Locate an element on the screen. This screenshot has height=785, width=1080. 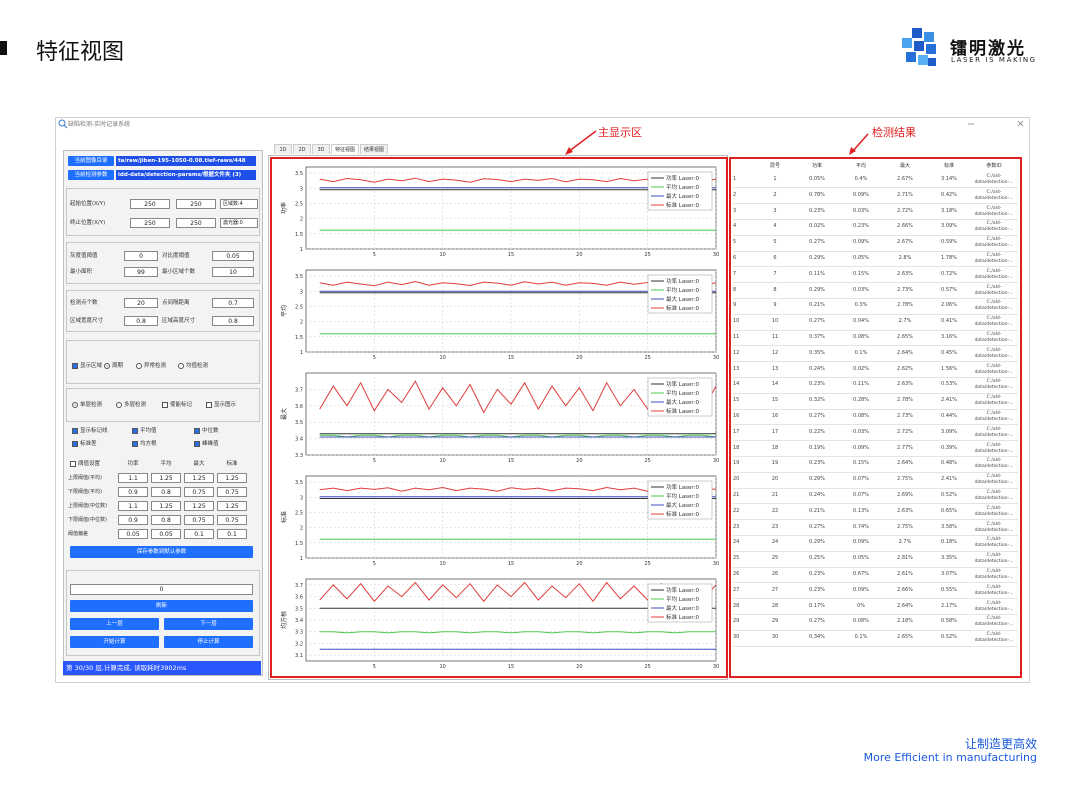
select: 激光器:0 is located at coordinates (239, 223).